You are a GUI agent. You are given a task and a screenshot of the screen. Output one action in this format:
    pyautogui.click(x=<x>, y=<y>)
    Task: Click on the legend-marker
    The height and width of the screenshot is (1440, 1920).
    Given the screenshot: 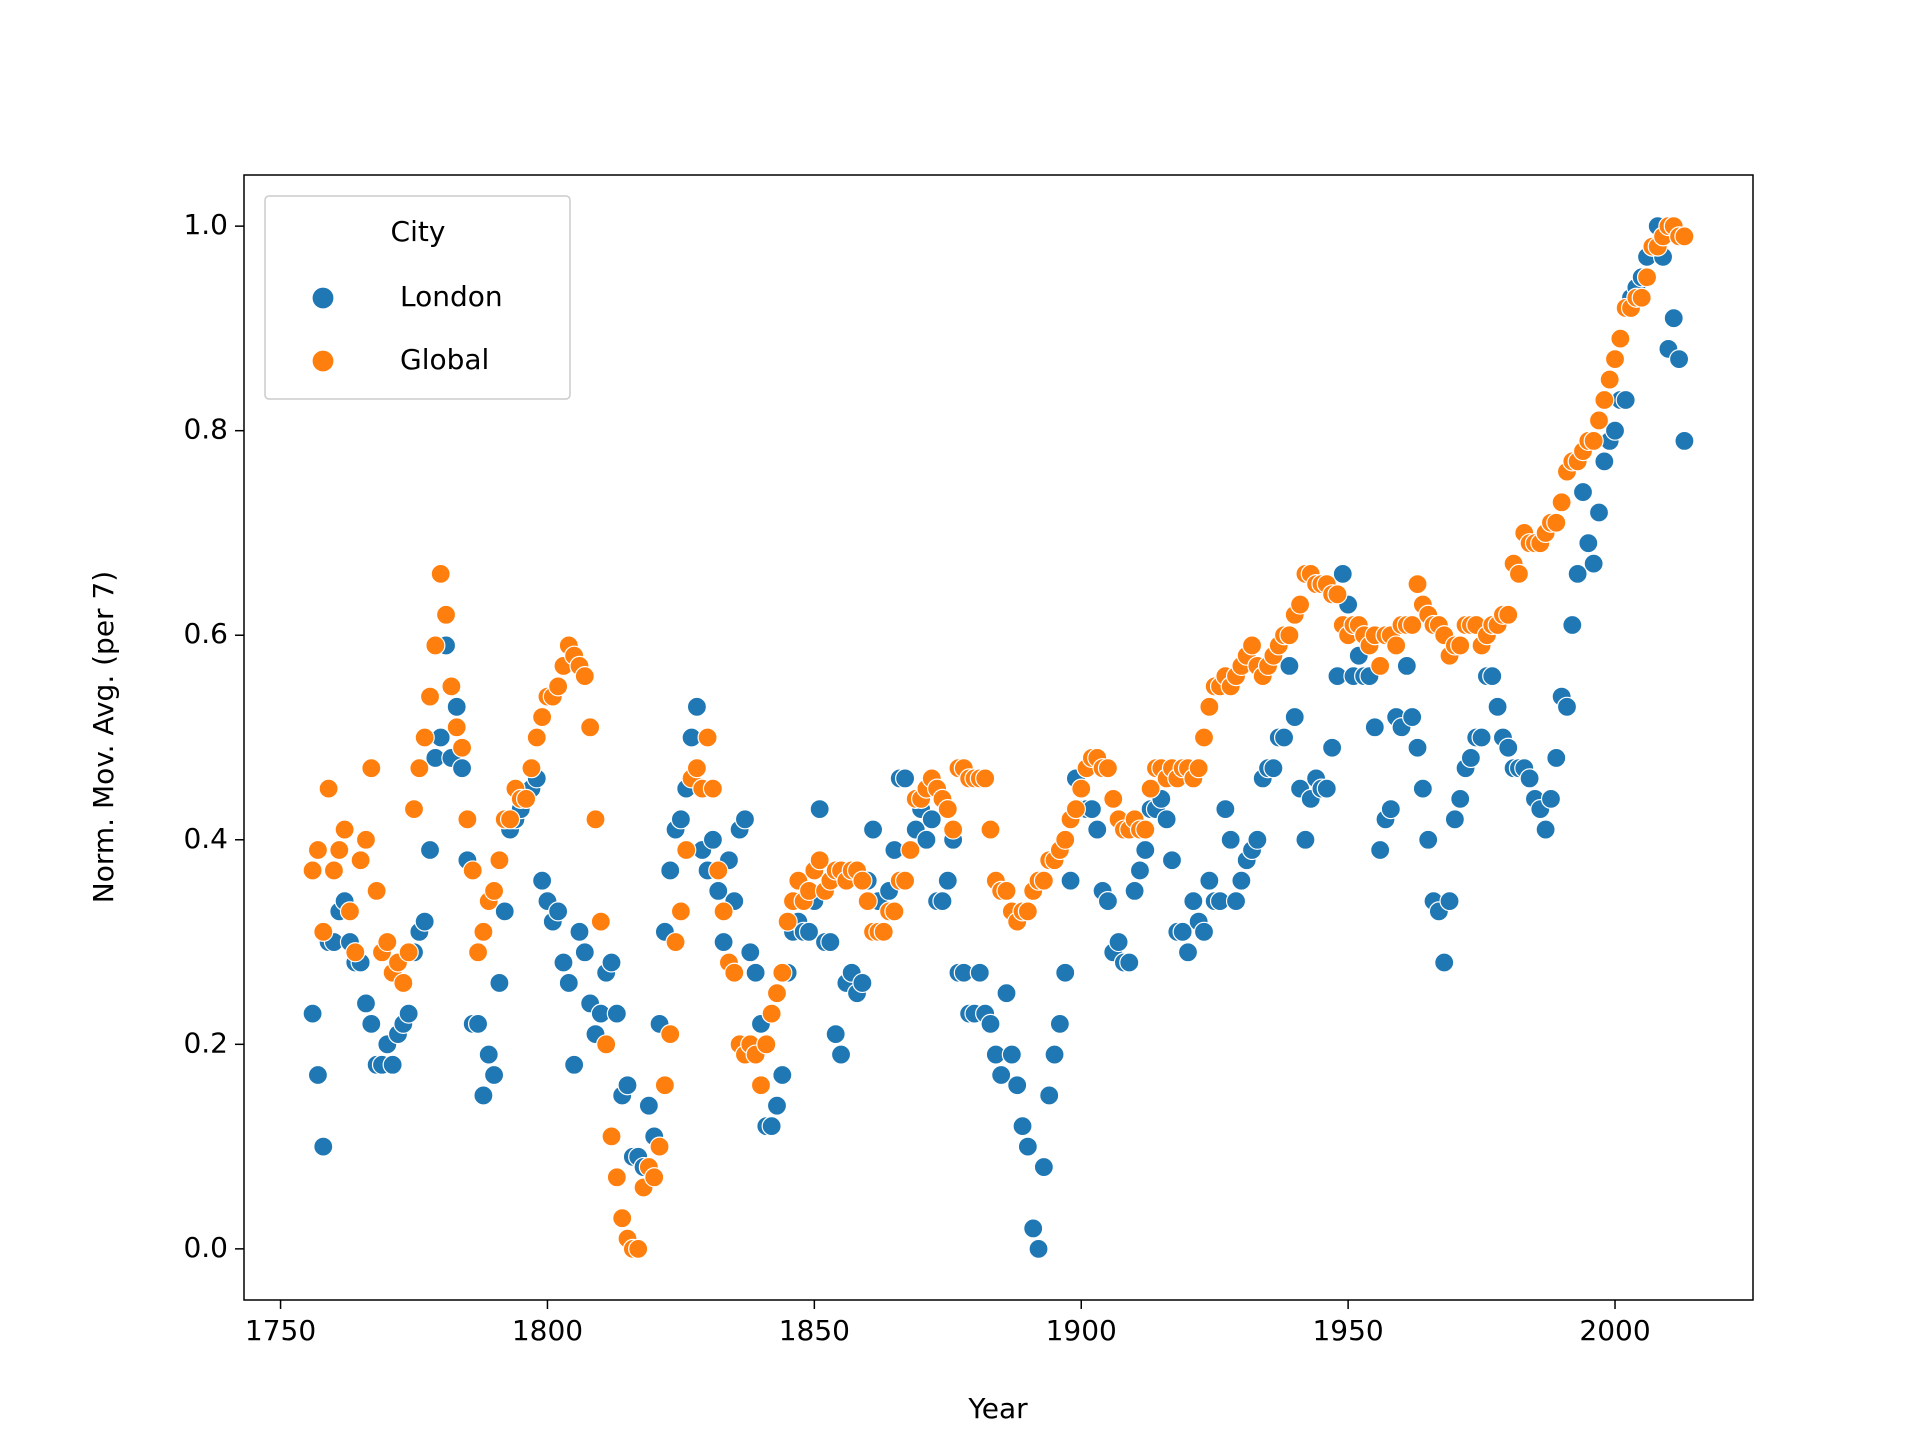 What is the action you would take?
    pyautogui.click(x=323, y=298)
    